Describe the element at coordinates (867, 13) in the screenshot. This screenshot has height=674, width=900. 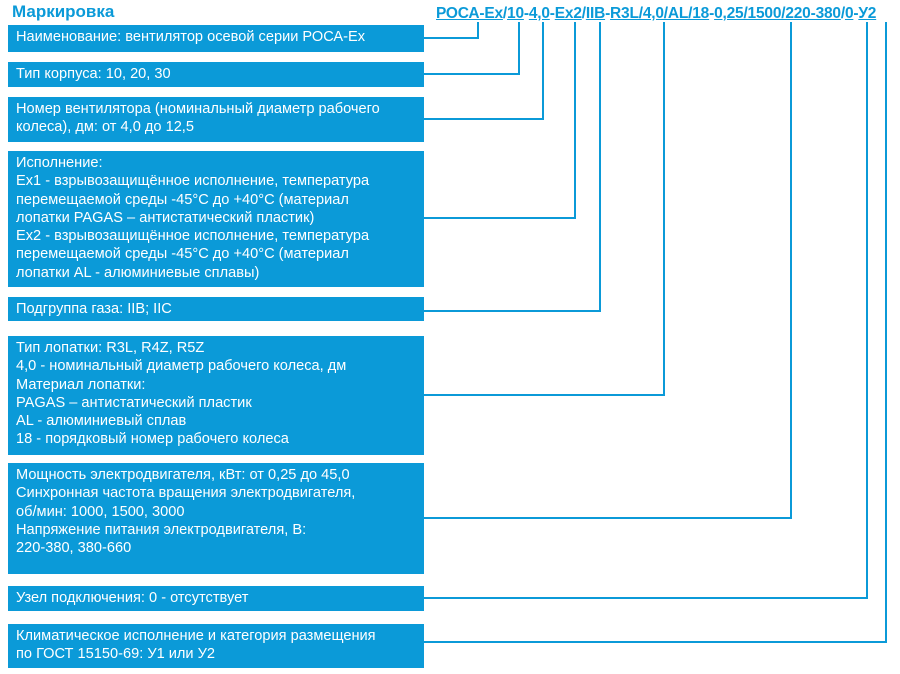
I see `code-climate: У2` at that location.